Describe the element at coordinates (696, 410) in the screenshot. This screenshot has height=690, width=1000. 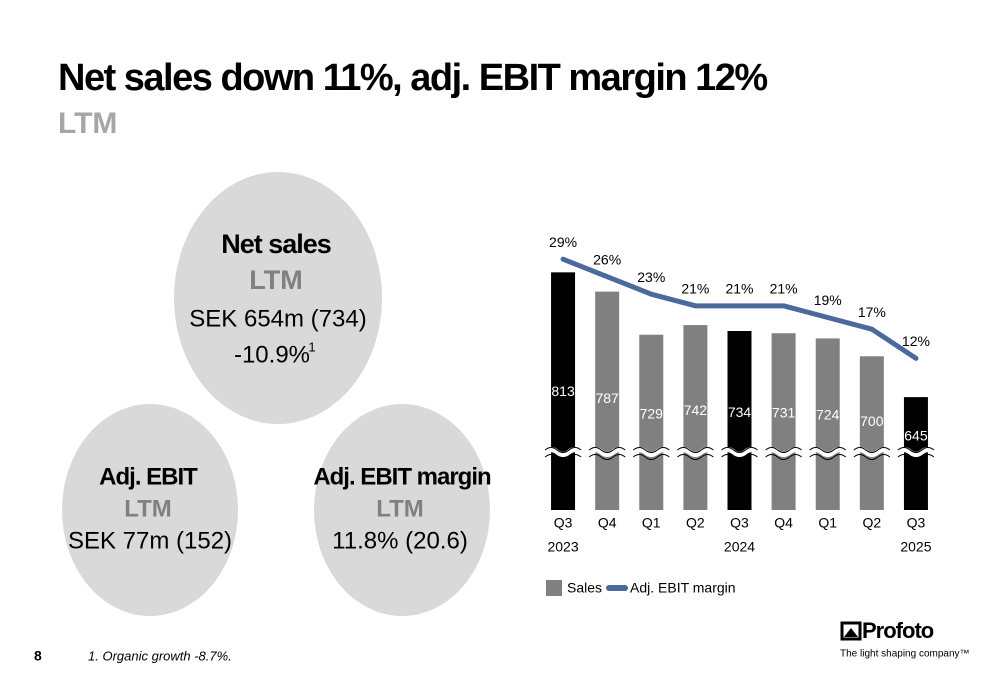
I see `bar-label: 742` at that location.